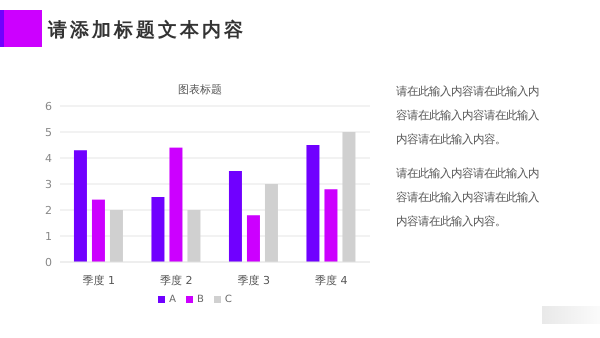  What do you see at coordinates (48, 262) in the screenshot?
I see `y-tick-label: 0` at bounding box center [48, 262].